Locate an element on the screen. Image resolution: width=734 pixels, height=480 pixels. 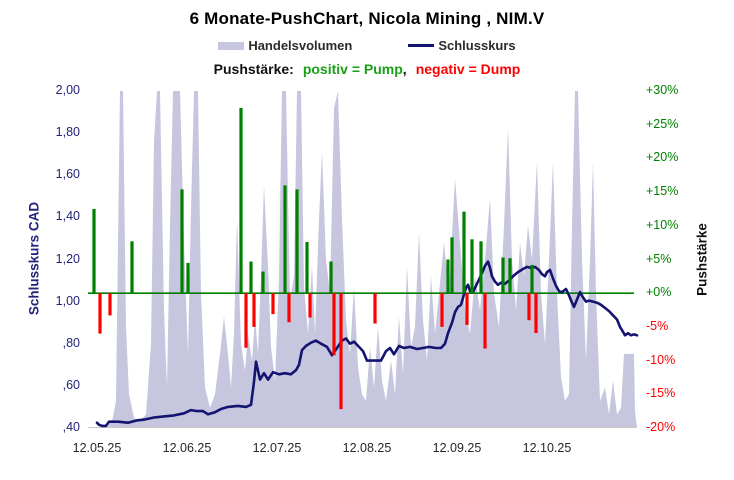
right-axis-tick-label: -5% is located at coordinates (657, 325).